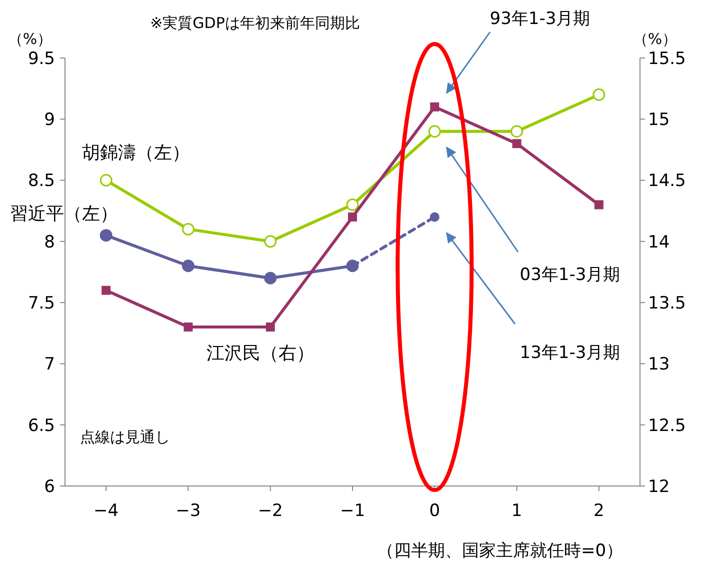 The width and height of the screenshot is (708, 564). What do you see at coordinates (41, 304) in the screenshot?
I see `y-tick-label: 7.5` at bounding box center [41, 304].